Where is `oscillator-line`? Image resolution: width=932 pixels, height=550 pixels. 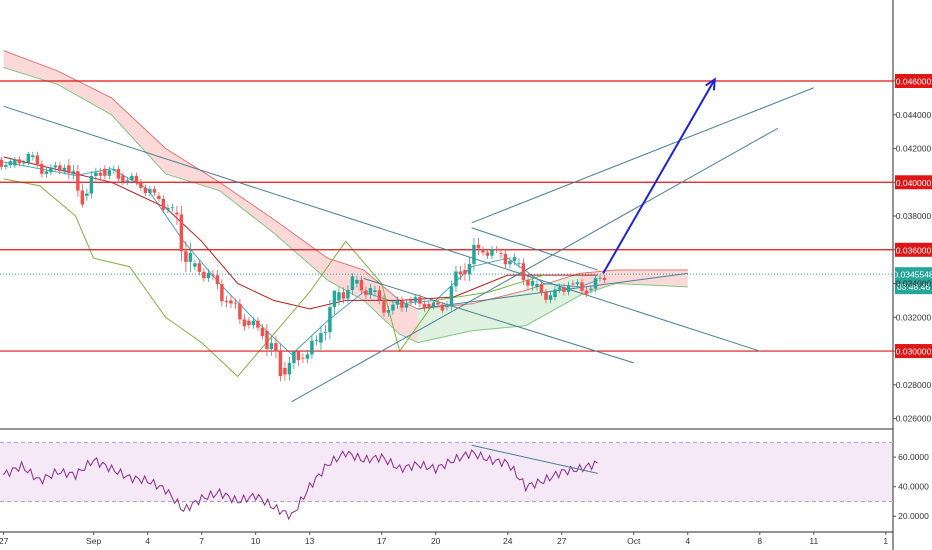 oscillator-line is located at coordinates (300, 485).